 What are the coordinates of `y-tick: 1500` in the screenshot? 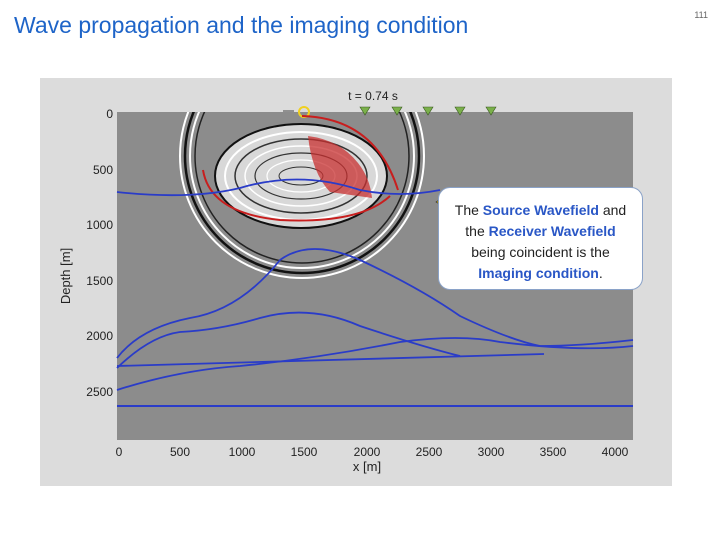 It's located at (99, 281).